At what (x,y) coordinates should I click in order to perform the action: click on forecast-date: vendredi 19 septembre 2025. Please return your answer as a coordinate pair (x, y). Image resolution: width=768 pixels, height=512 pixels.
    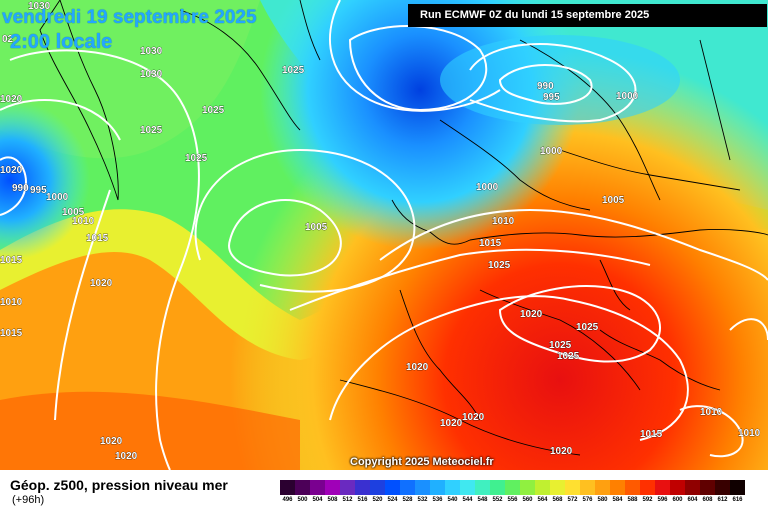
    Looking at the image, I should click on (129, 17).